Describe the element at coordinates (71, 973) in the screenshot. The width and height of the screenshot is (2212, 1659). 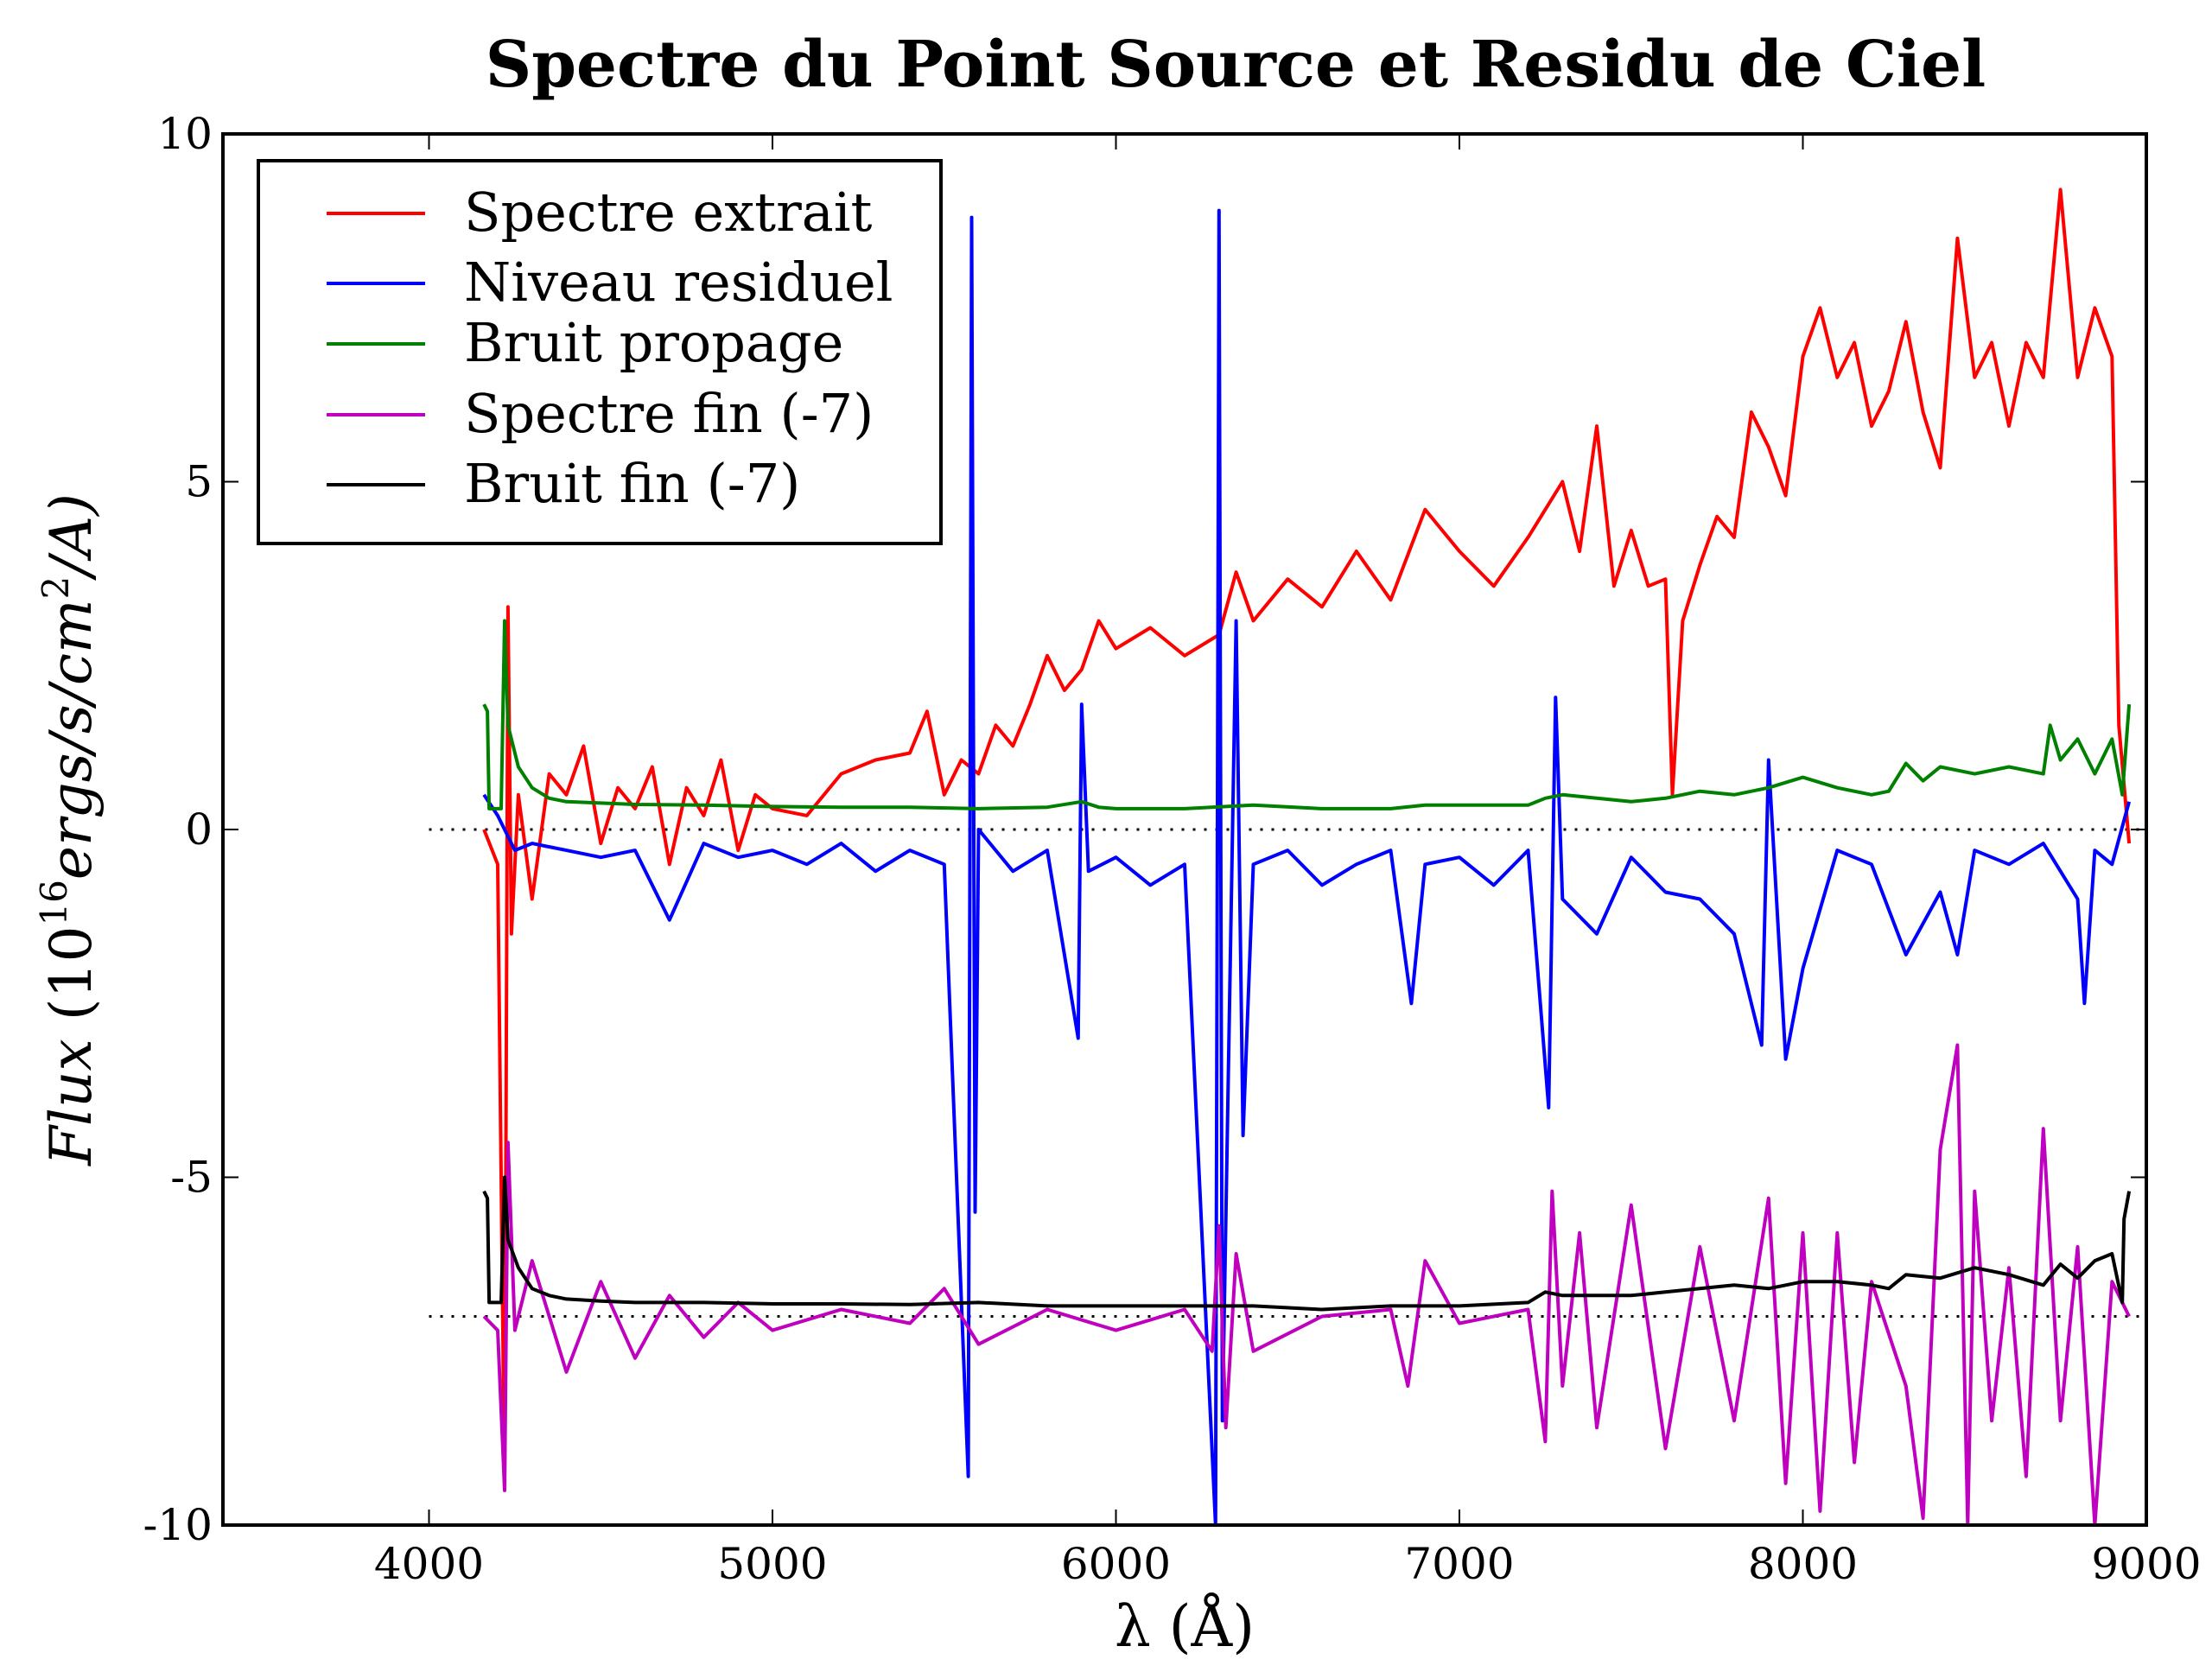
I see `y-label-unit-prefix: (10` at that location.